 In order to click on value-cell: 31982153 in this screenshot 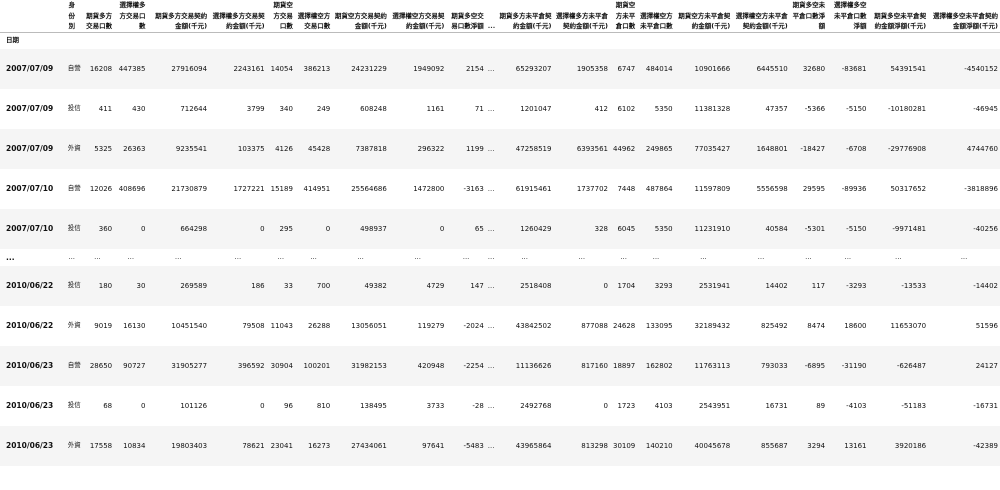, I will do `click(369, 365)`.